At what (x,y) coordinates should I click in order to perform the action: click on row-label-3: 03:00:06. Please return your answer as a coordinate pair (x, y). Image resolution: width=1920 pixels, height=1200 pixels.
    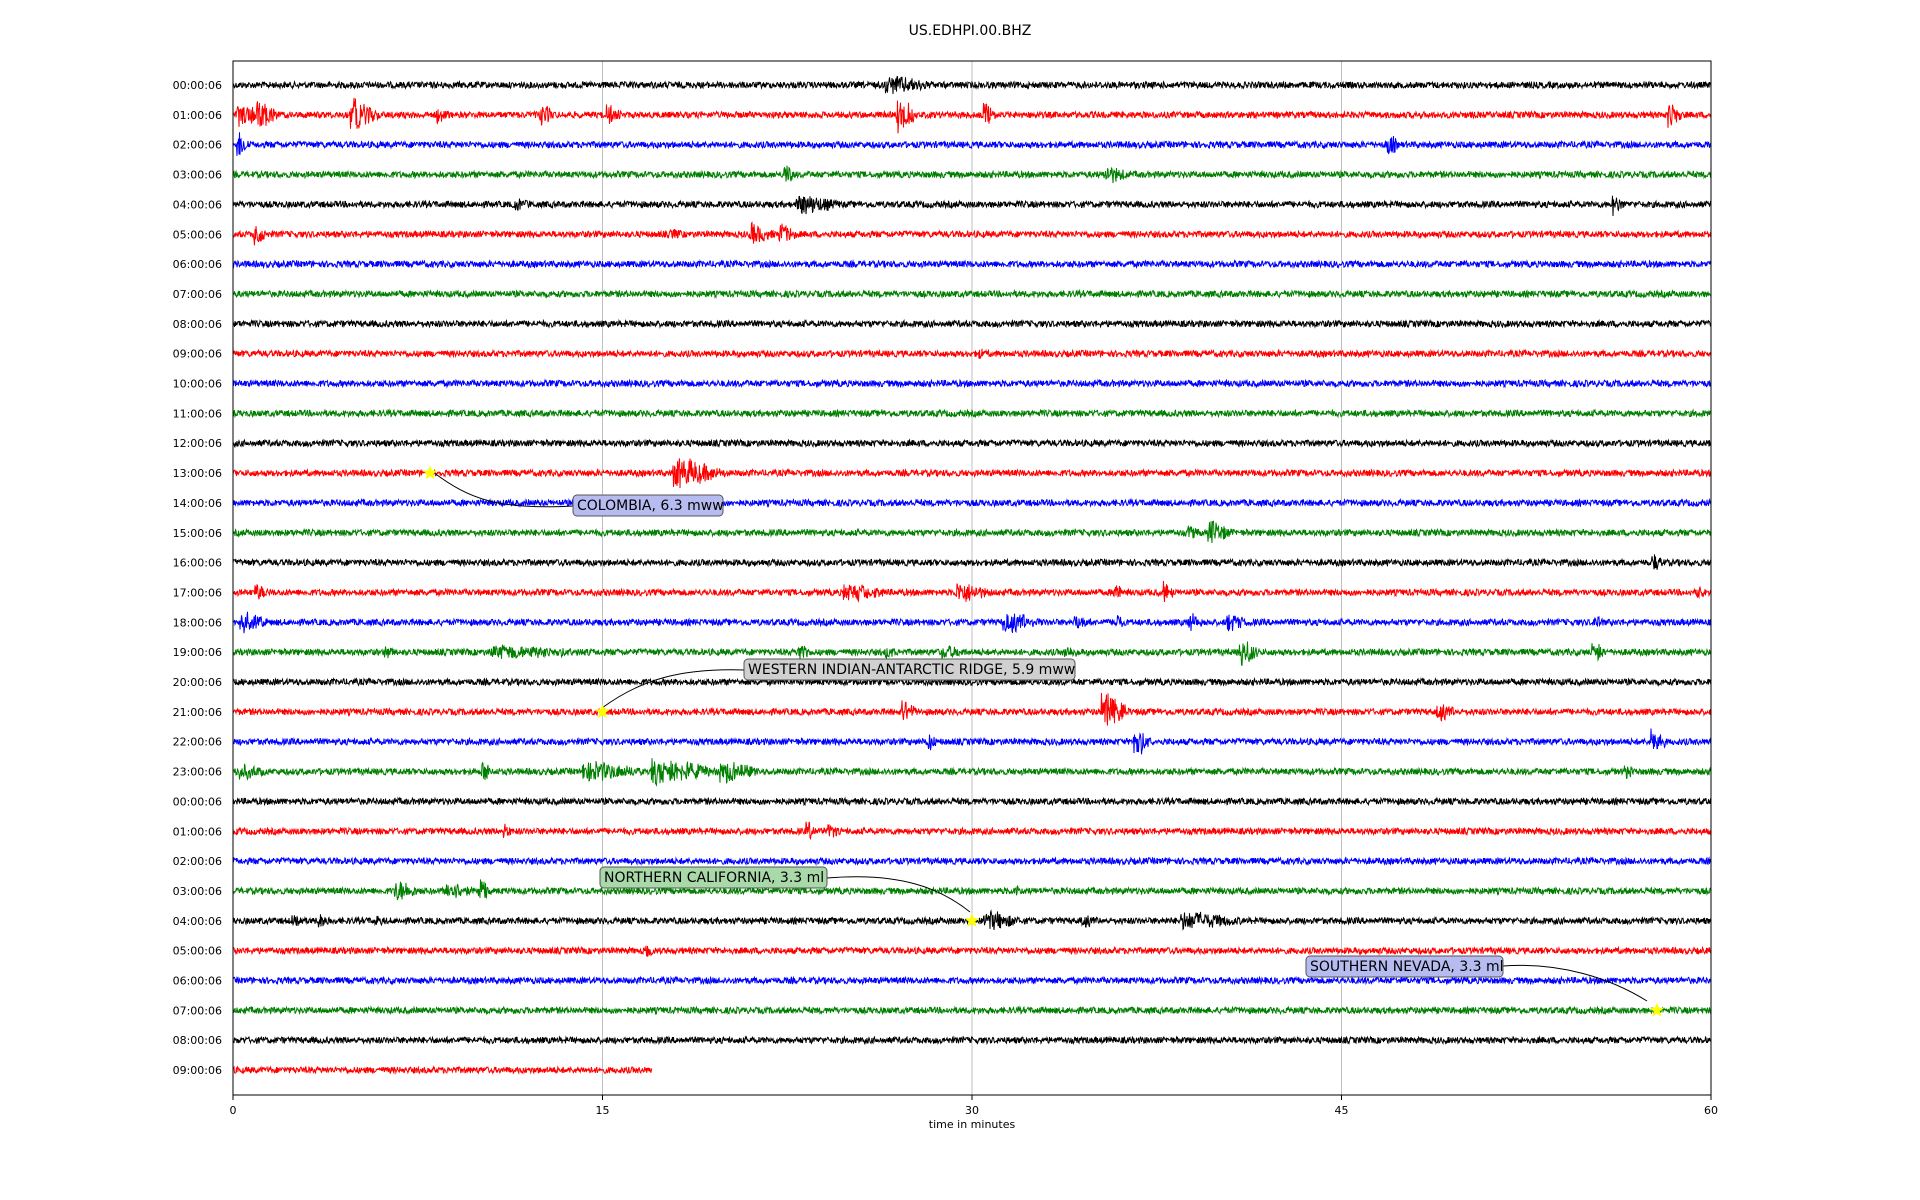
    Looking at the image, I should click on (197, 175).